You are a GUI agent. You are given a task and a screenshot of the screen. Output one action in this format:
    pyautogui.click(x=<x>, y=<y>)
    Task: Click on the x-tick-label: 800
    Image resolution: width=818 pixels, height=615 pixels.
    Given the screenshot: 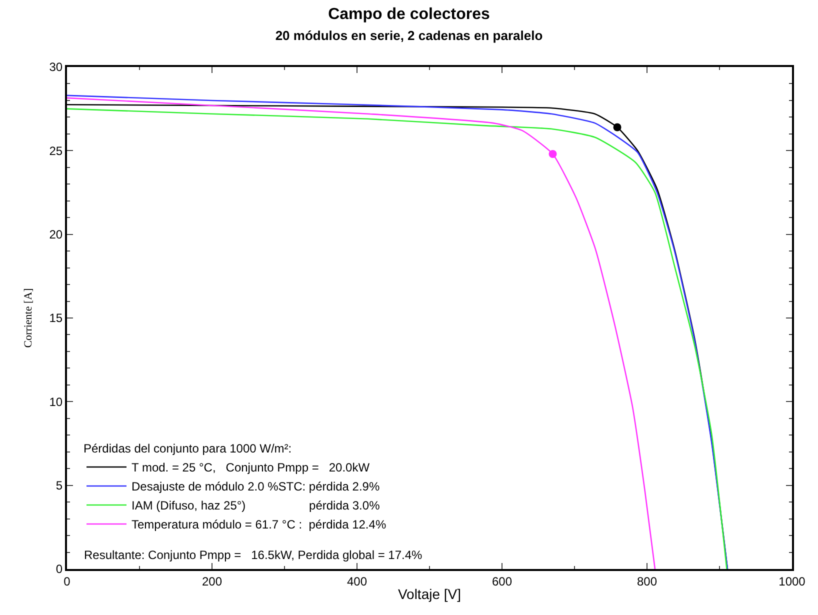 What is the action you would take?
    pyautogui.click(x=647, y=581)
    